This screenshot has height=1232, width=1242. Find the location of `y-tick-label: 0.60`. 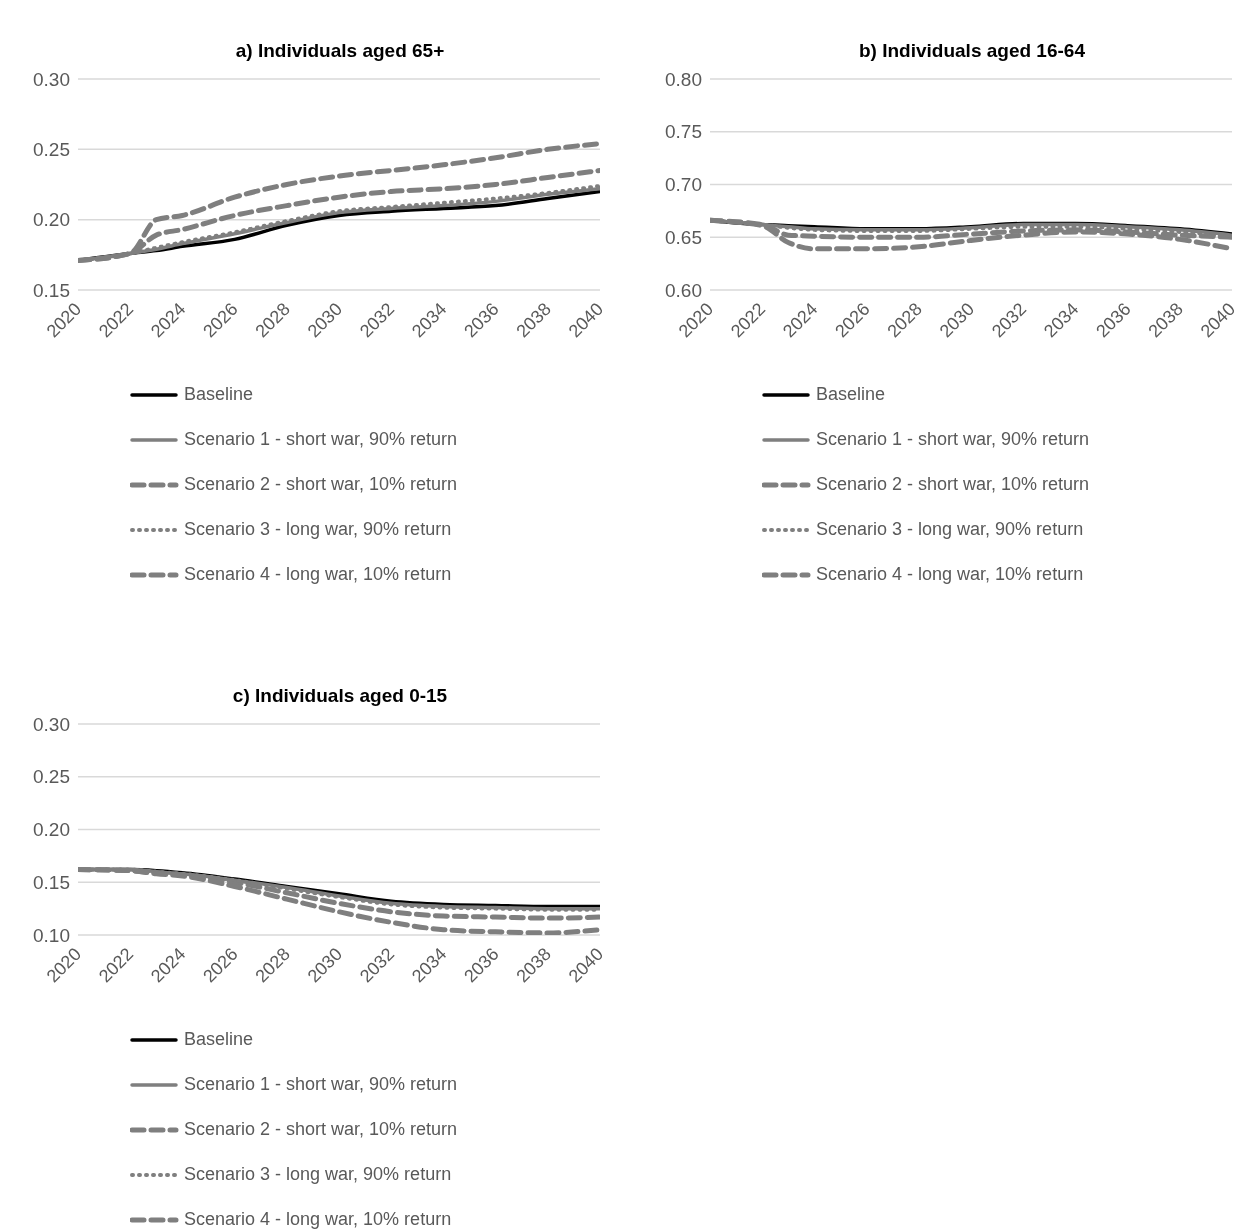

y-tick-label: 0.60 is located at coordinates (683, 290).